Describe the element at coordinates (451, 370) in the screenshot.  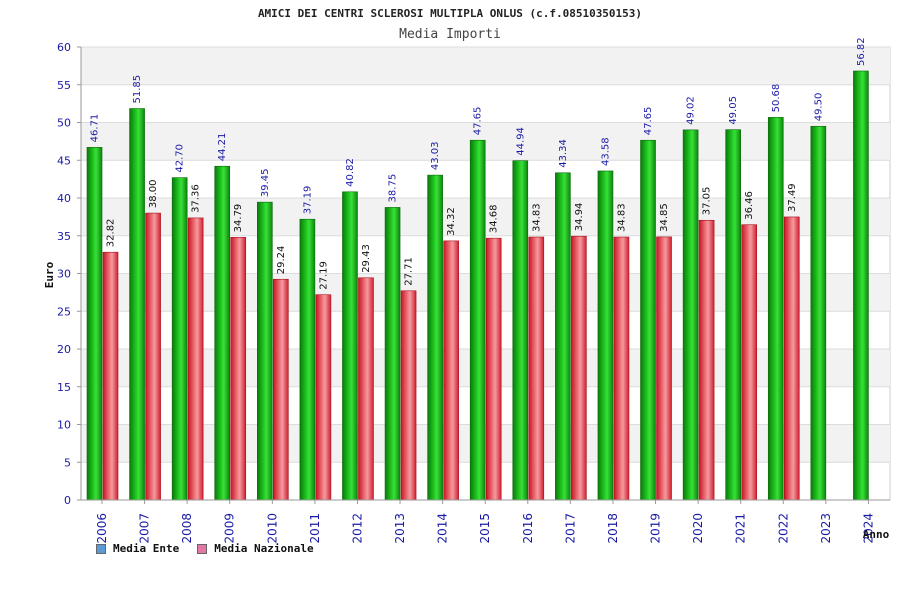
I see `bar-nazionale-2014` at that location.